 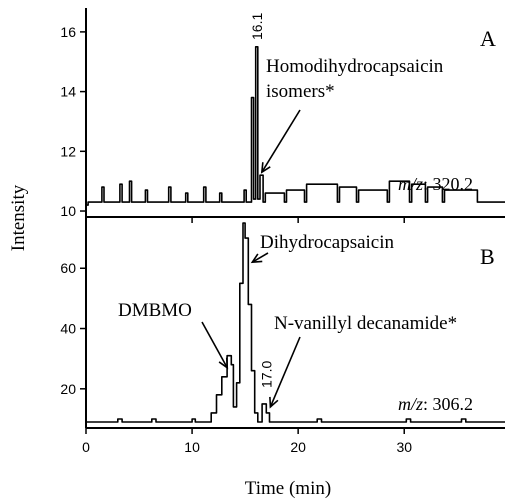 What do you see at coordinates (448, 184) in the screenshot?
I see `panel-a-mz-value: : 320.2` at bounding box center [448, 184].